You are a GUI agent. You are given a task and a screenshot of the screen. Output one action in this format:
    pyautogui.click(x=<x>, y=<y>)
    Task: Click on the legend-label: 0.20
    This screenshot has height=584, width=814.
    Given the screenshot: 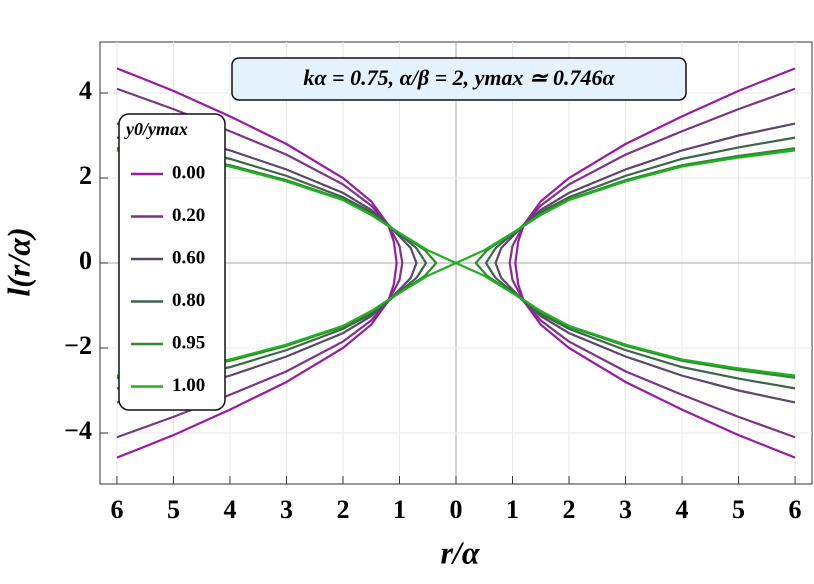 What is the action you would take?
    pyautogui.click(x=188, y=215)
    